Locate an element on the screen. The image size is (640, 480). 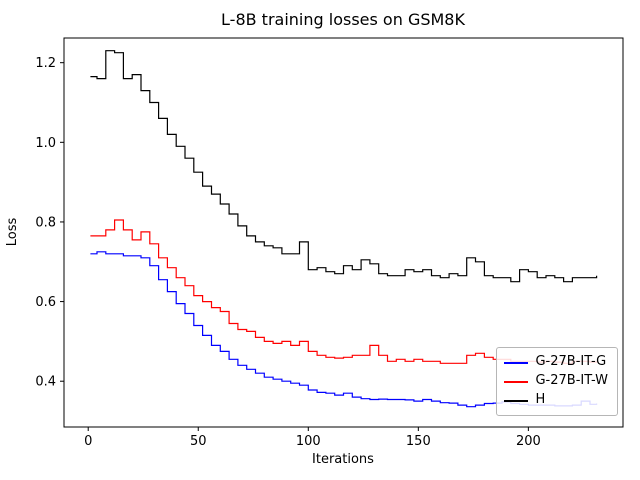
y-tick-label: 0.4 is located at coordinates (45, 382).